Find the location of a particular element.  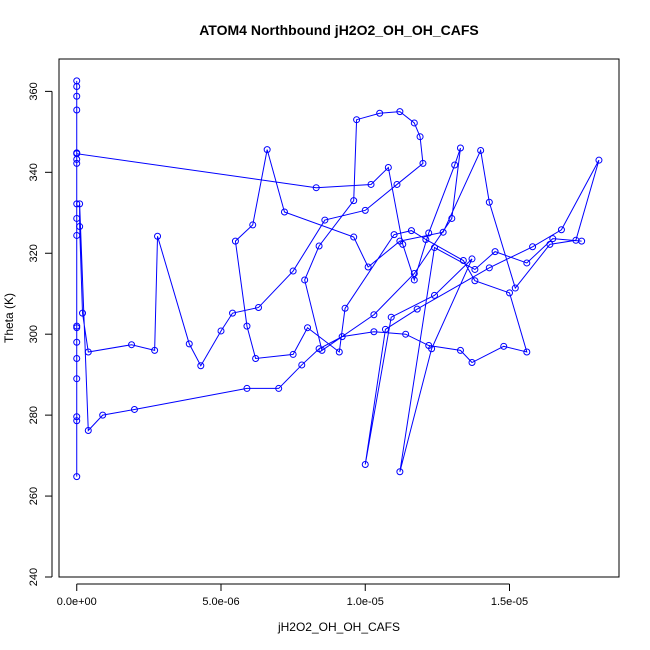

y-tick-label: 320 is located at coordinates (34, 253).